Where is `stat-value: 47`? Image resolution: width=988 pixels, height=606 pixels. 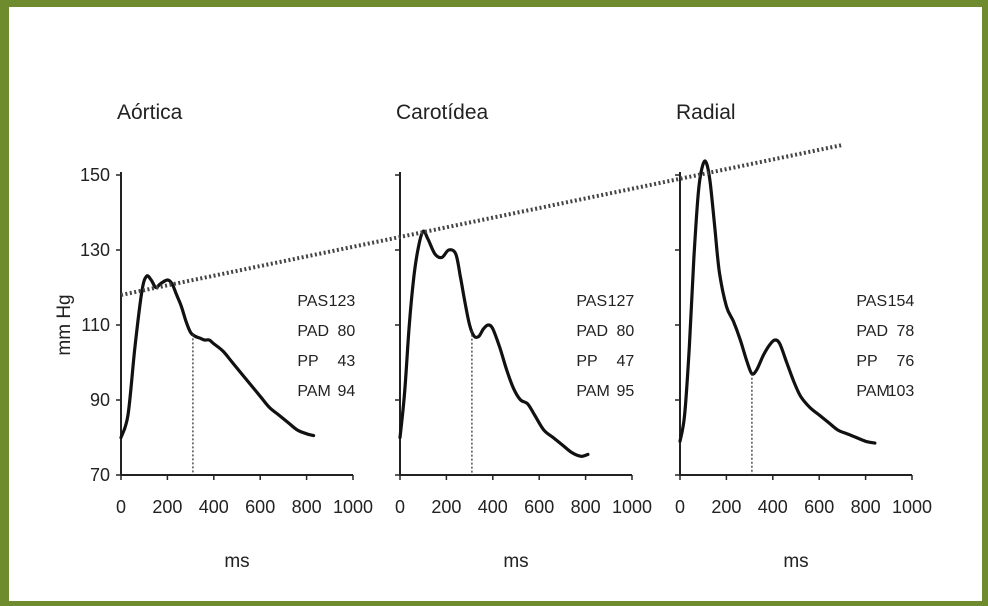 stat-value: 47 is located at coordinates (626, 361).